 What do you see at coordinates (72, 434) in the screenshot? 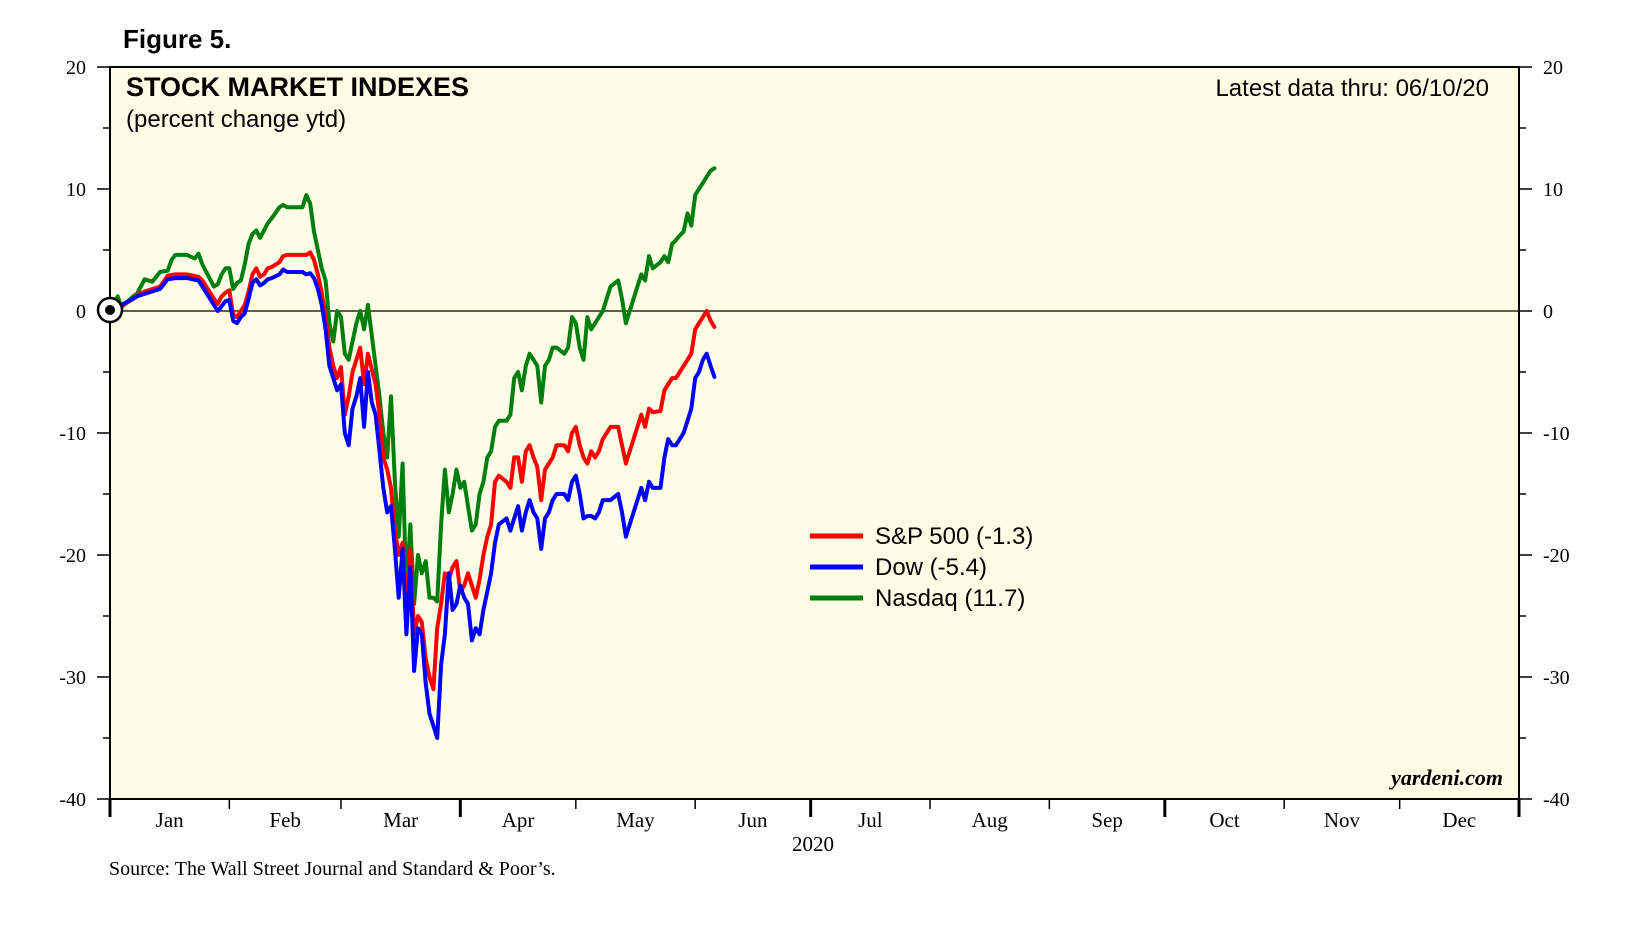
I see `y-tick-label-left: -10` at bounding box center [72, 434].